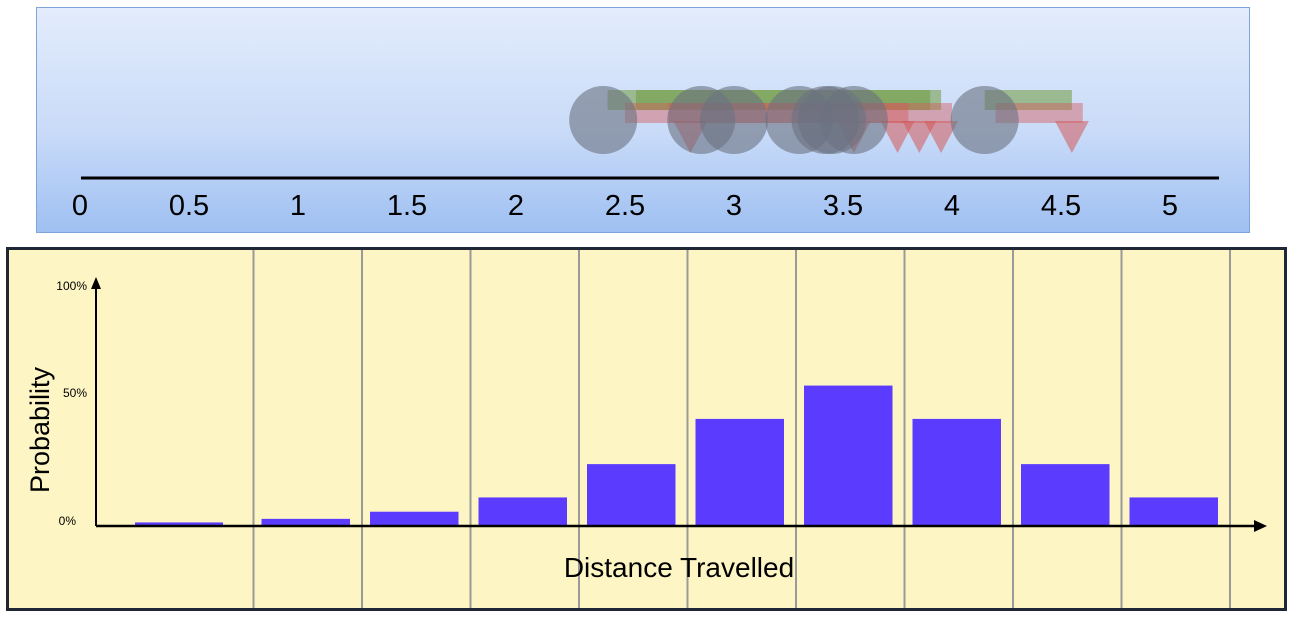 This screenshot has width=1293, height=617. I want to click on tick-label-1.5: 1.5, so click(407, 206).